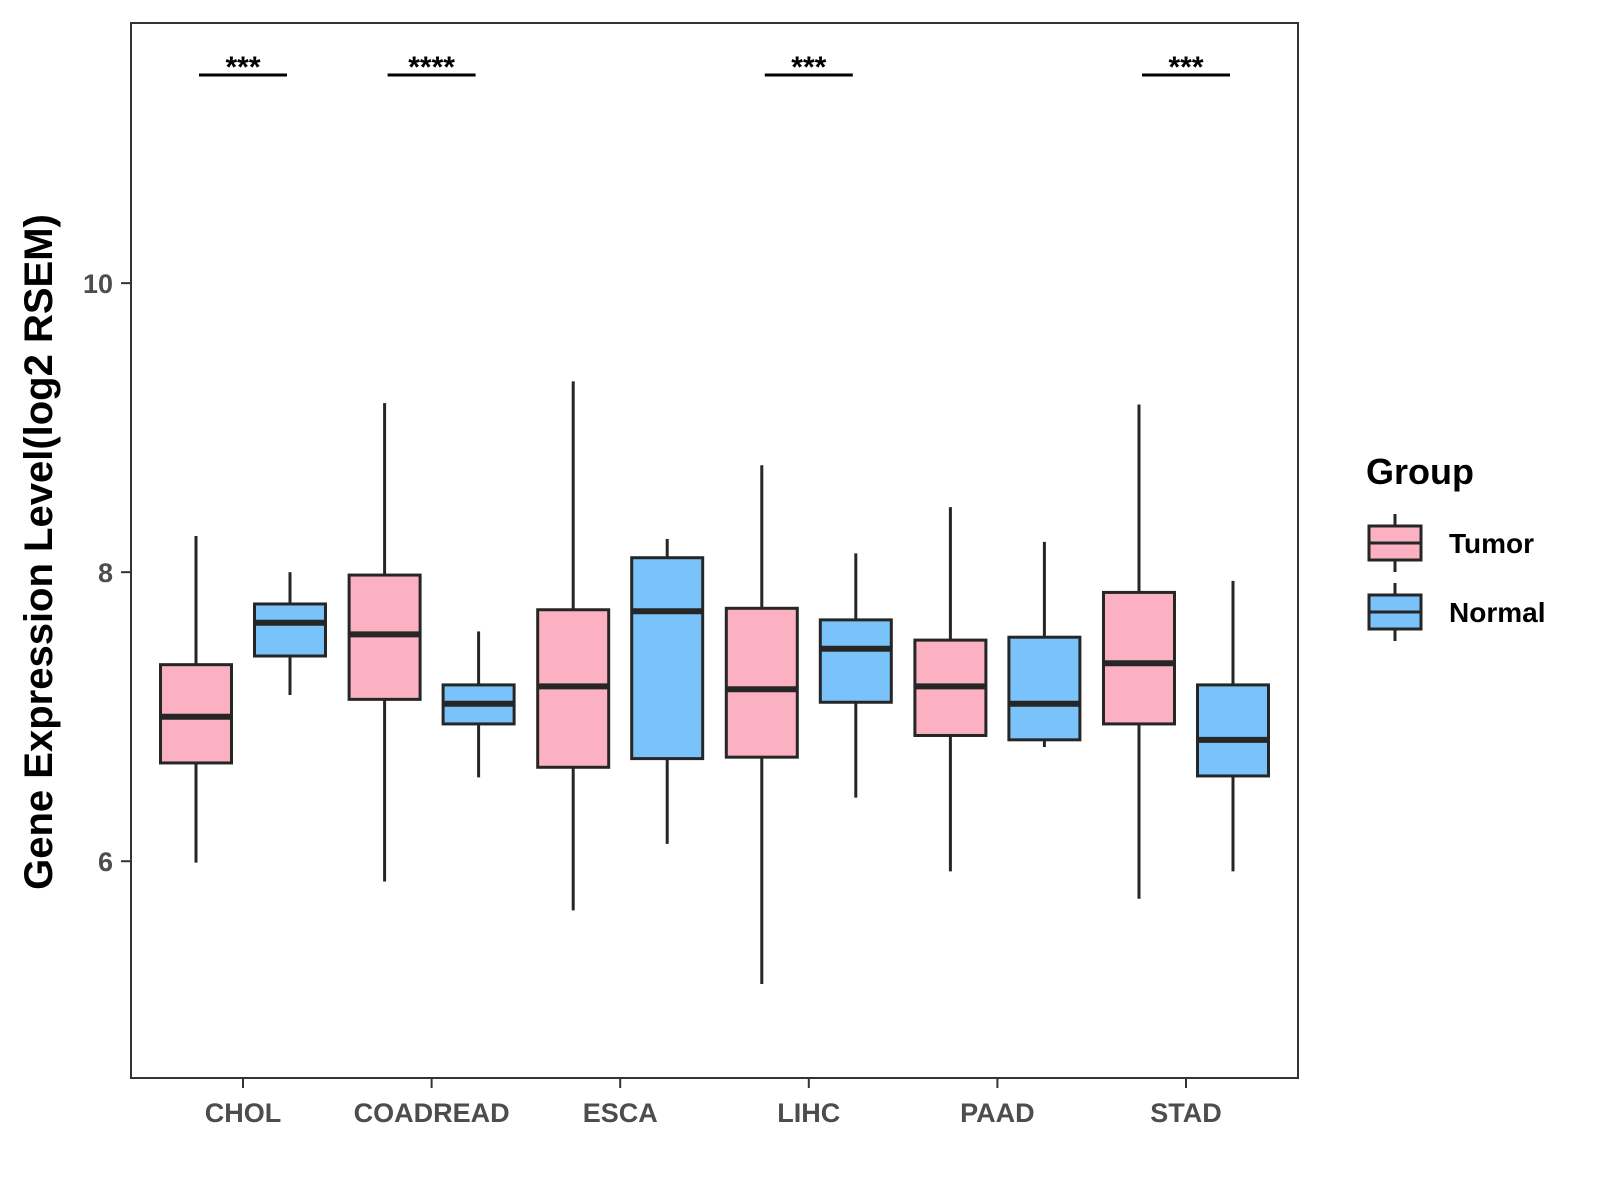 The width and height of the screenshot is (1600, 1200). I want to click on x-tick-label: COADREAD, so click(432, 1113).